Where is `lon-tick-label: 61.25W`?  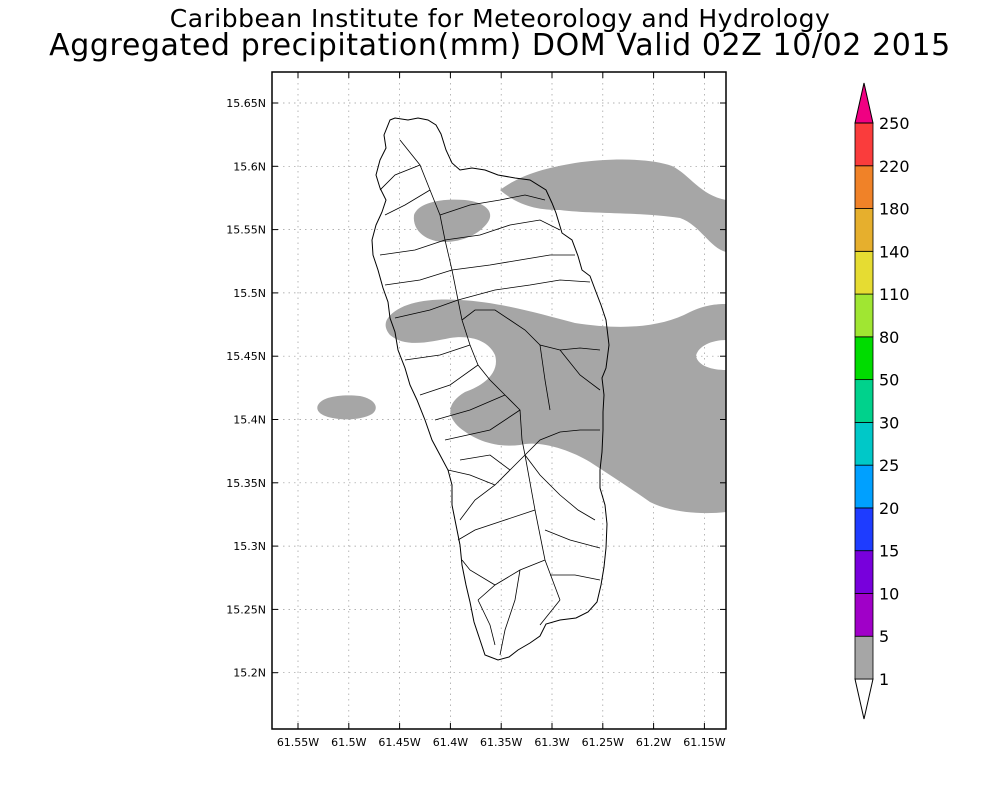 lon-tick-label: 61.25W is located at coordinates (603, 742).